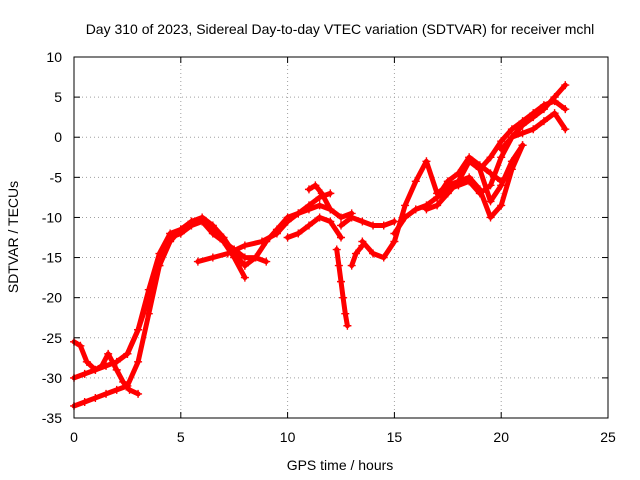 The image size is (640, 480). What do you see at coordinates (52, 217) in the screenshot?
I see `y-tick-label: -10` at bounding box center [52, 217].